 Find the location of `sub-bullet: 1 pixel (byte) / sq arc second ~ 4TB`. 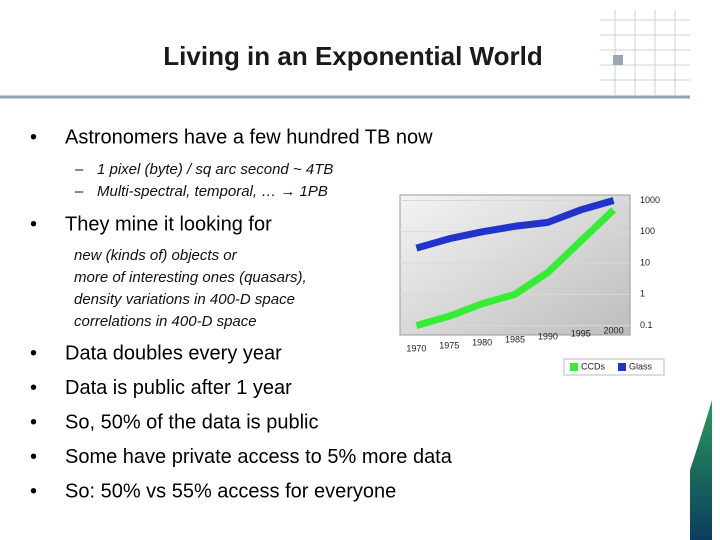

sub-bullet: 1 pixel (byte) / sq arc second ~ 4TB is located at coordinates (215, 169).